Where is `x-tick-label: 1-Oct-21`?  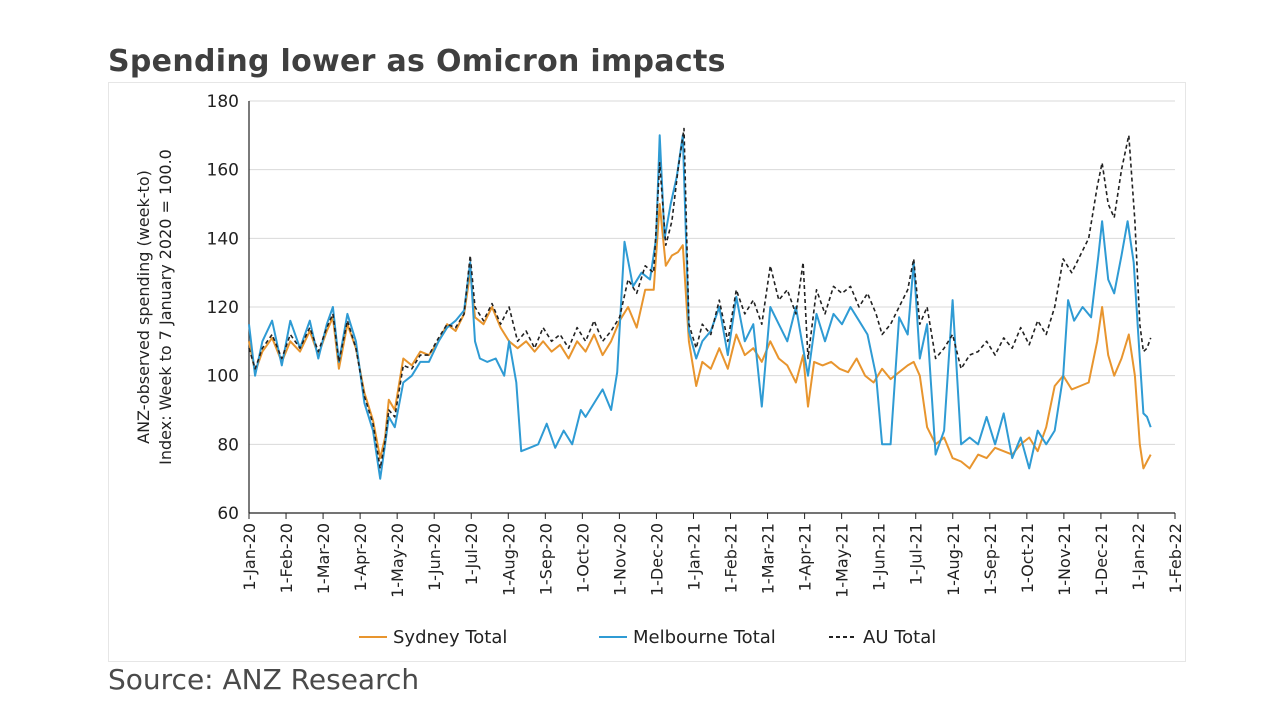
x-tick-label: 1-Oct-21 is located at coordinates (1027, 558).